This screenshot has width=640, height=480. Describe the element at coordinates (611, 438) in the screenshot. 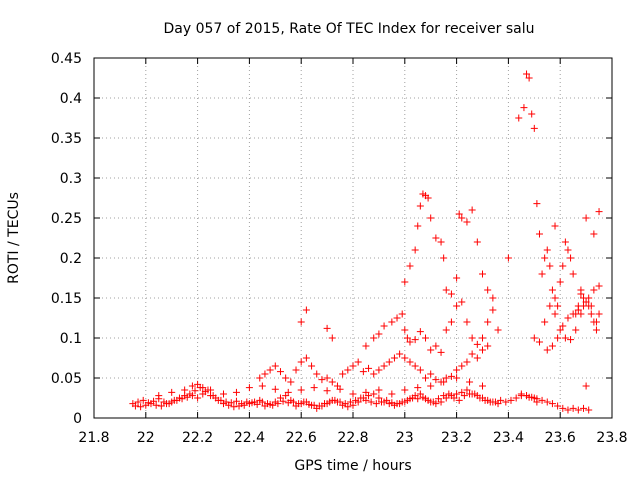

I see `x-tick-label: 23.8` at that location.